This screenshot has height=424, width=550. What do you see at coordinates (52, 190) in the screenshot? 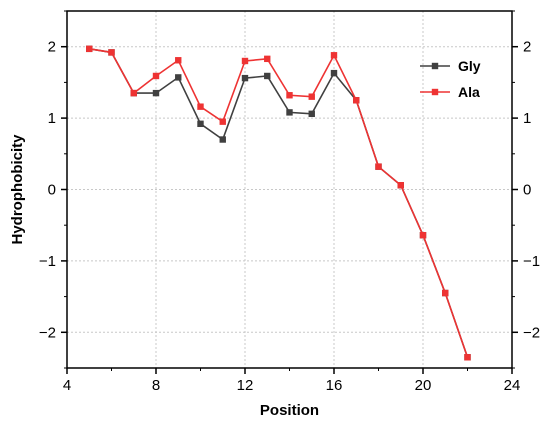
I see `y-tick-label-left: 0` at bounding box center [52, 190].